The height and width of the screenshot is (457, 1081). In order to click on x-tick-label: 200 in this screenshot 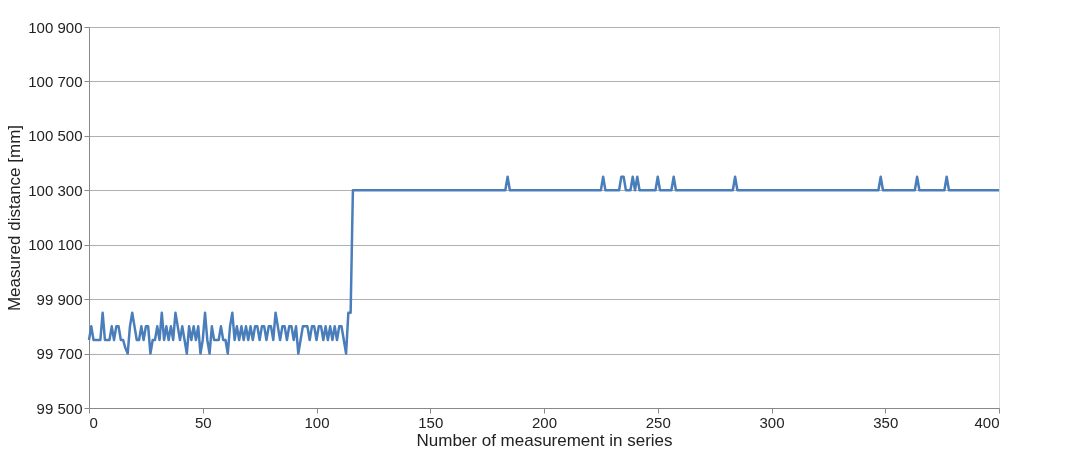, I will do `click(544, 422)`.